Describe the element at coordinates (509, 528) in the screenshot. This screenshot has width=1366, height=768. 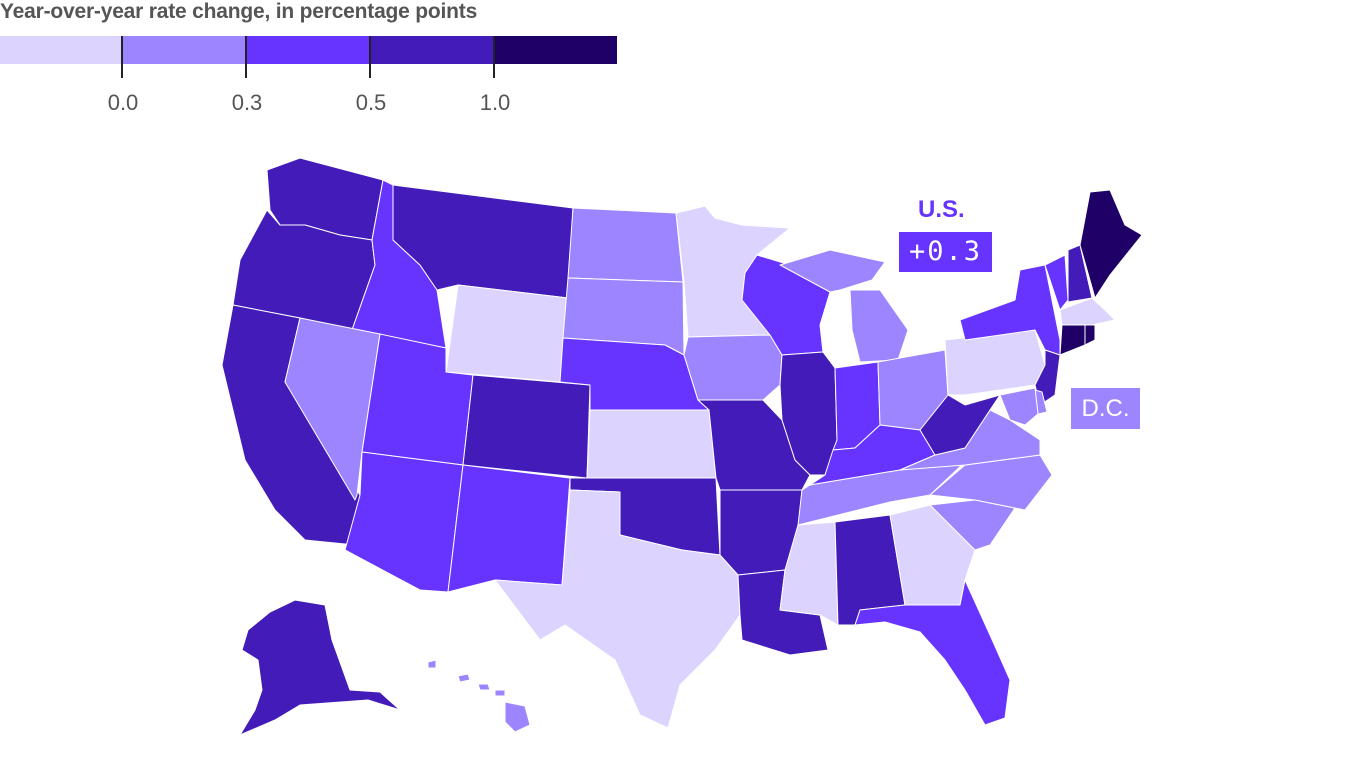
I see `state-NM` at that location.